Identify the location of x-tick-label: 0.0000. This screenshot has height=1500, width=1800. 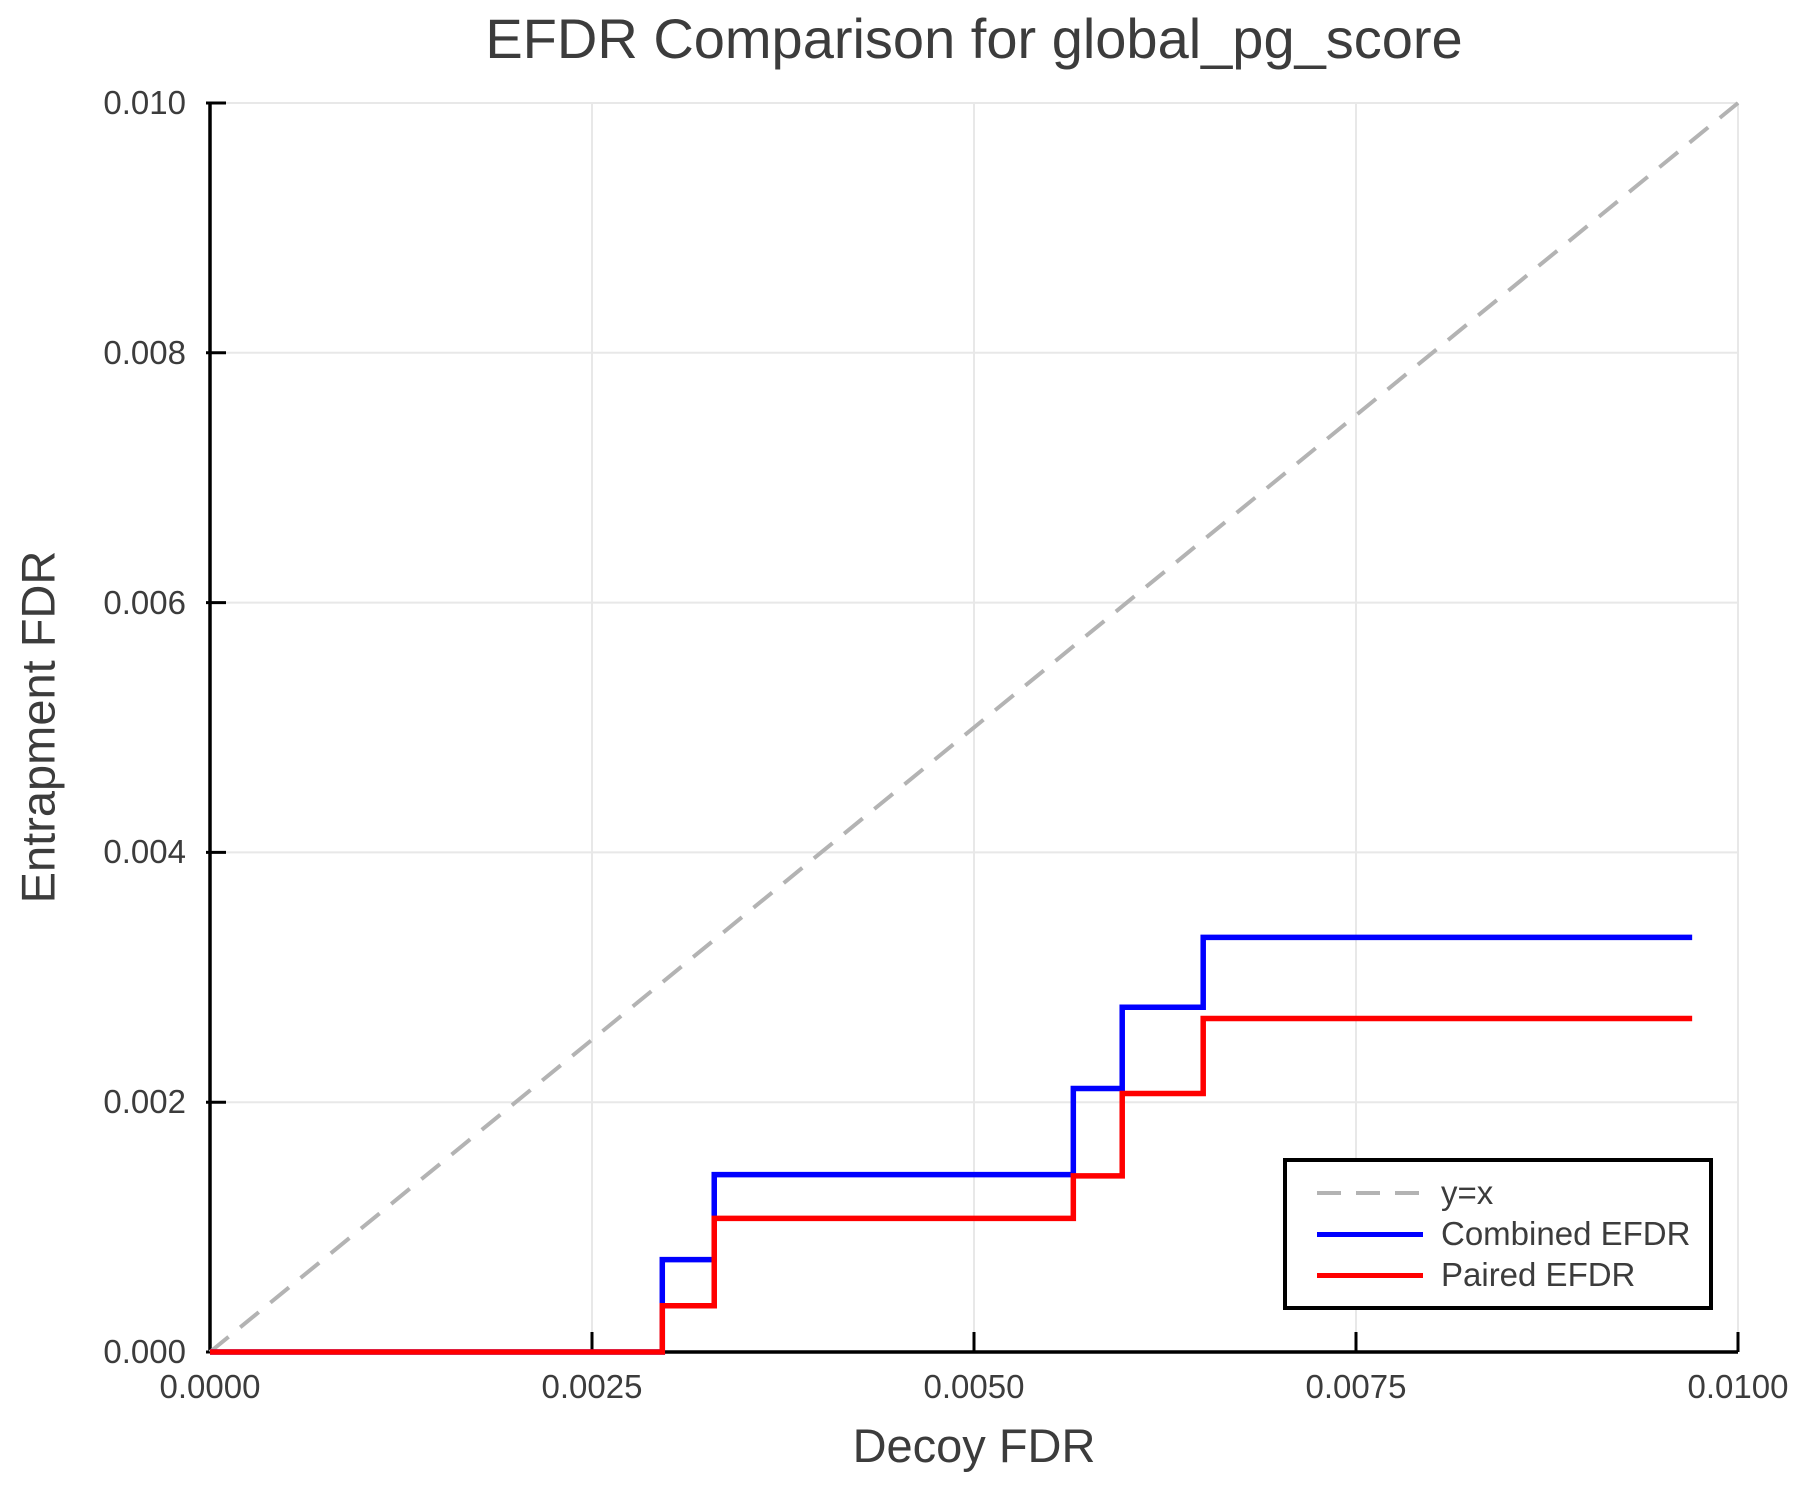
(210, 1386).